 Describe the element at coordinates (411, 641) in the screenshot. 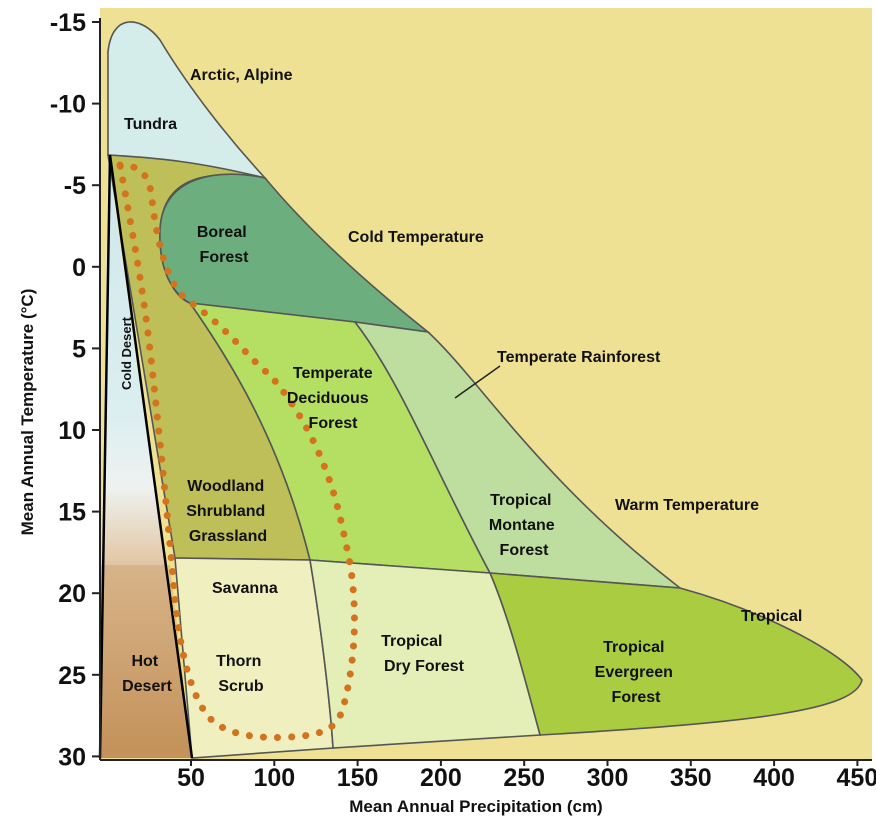

I see `tropical-dry-line-1: Tropical` at that location.